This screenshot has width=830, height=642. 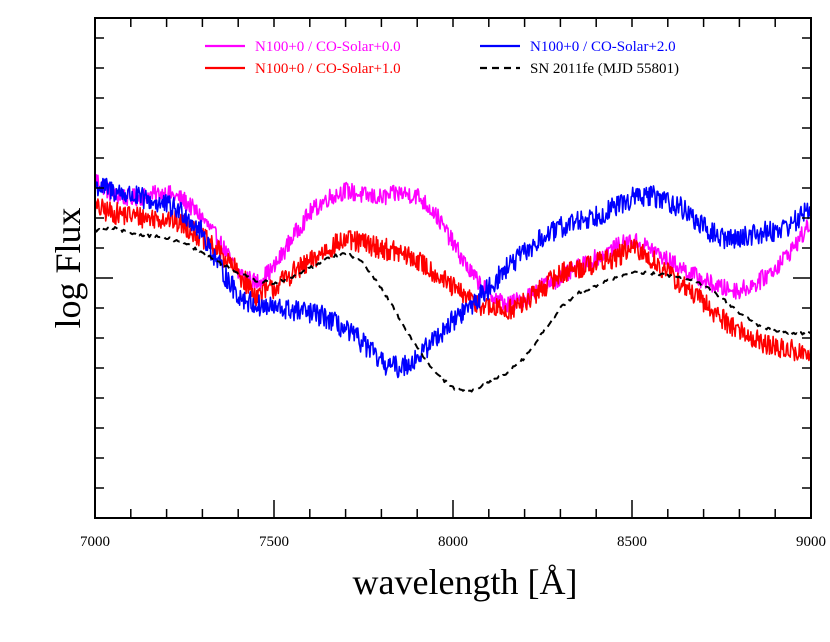 What do you see at coordinates (453, 542) in the screenshot?
I see `x-tick-label: 8000` at bounding box center [453, 542].